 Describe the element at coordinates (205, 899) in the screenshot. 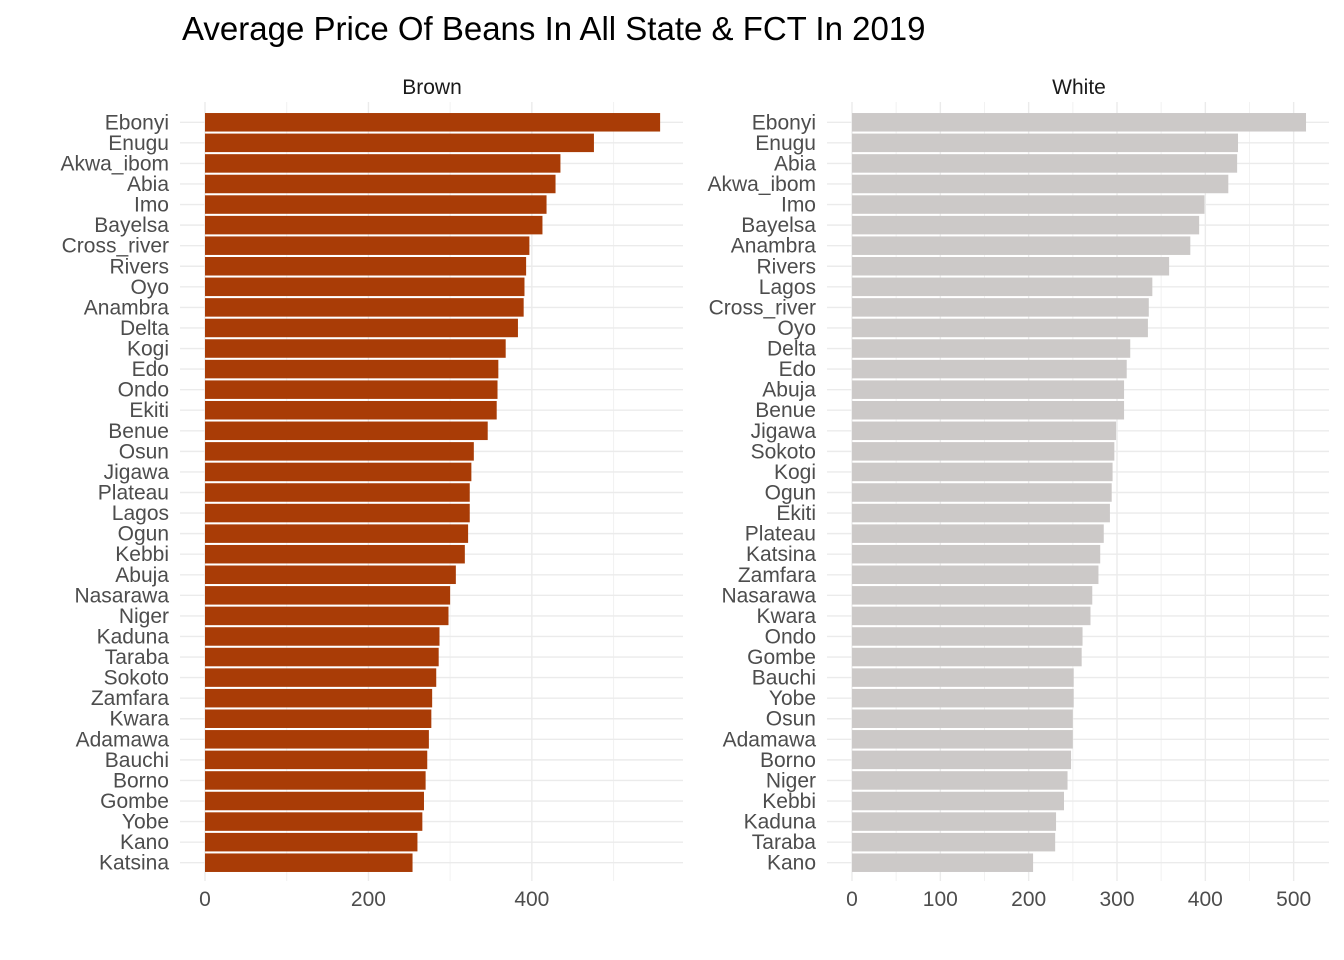

I see `x-tick-label: 0` at that location.